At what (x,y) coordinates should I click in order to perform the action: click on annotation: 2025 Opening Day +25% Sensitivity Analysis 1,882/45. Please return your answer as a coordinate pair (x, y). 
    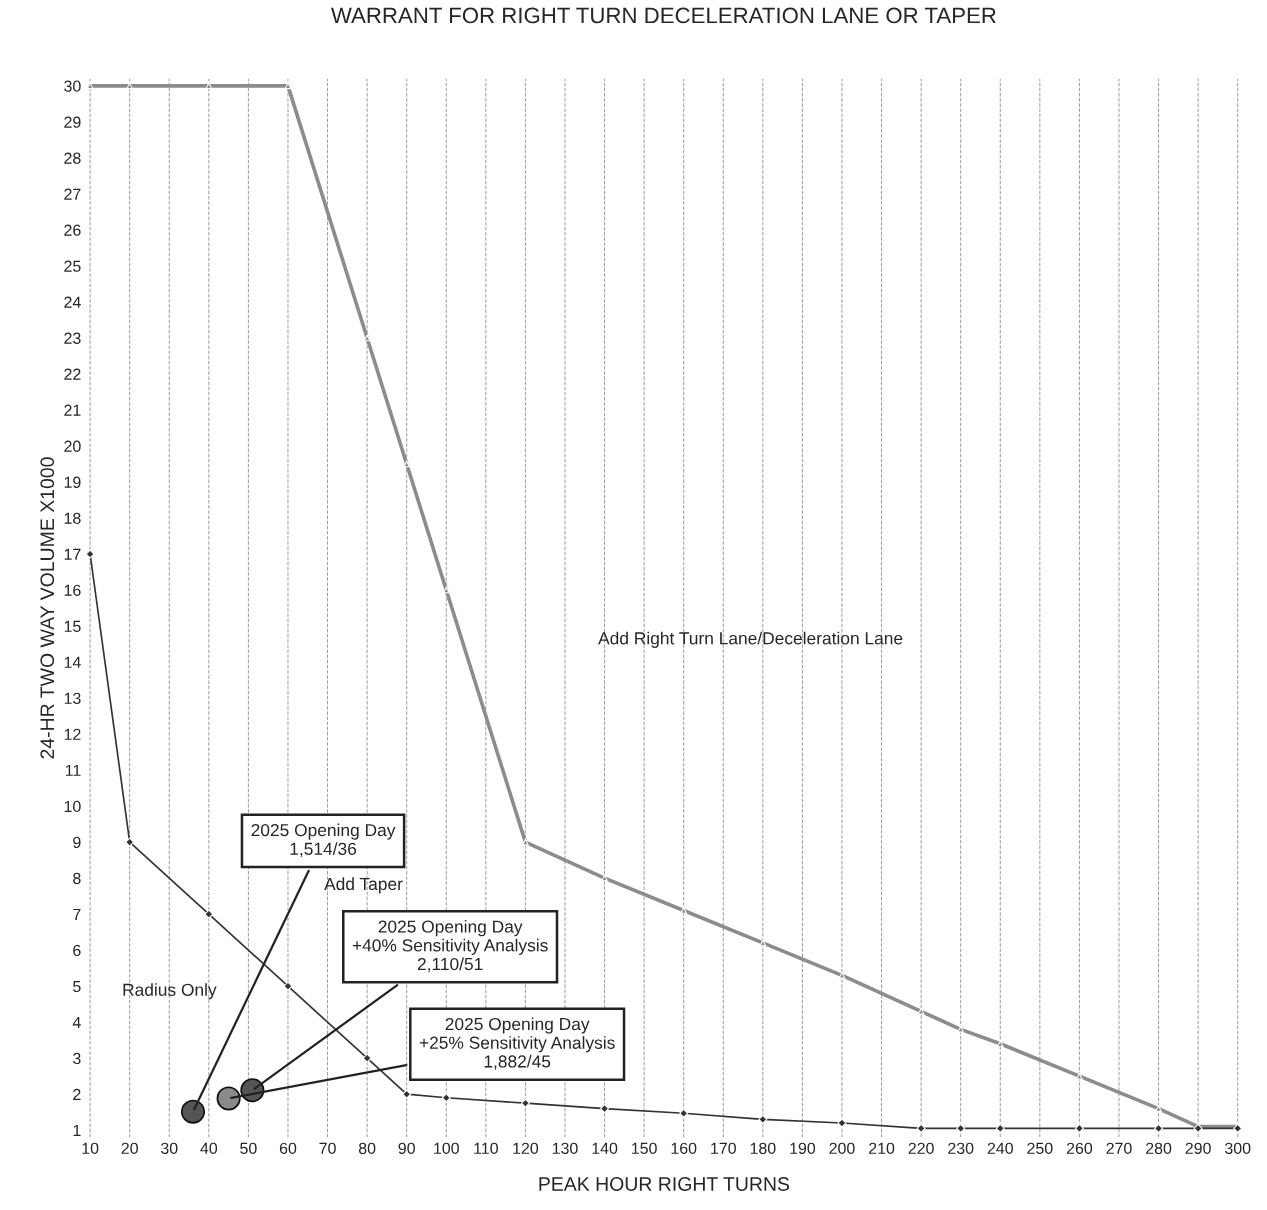
    Looking at the image, I should click on (517, 1043).